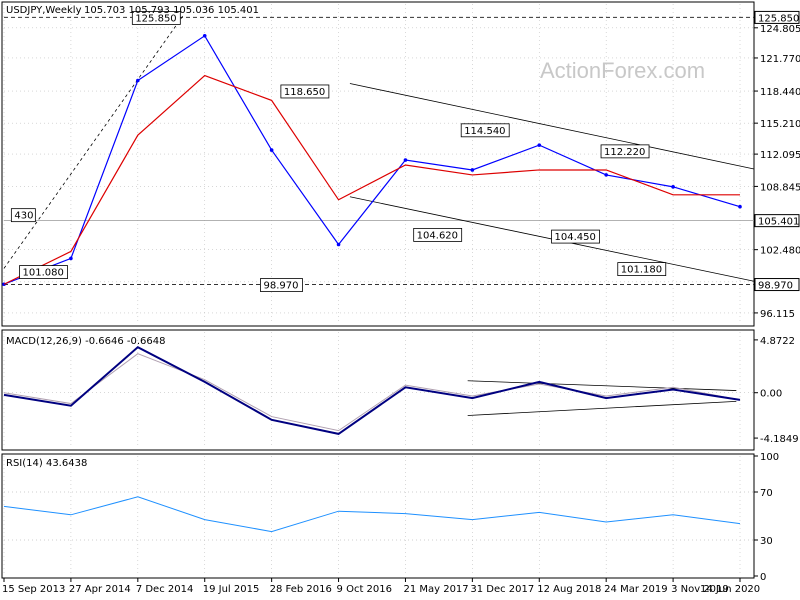 The width and height of the screenshot is (800, 600). I want to click on current-price-label: 105.401, so click(778, 222).